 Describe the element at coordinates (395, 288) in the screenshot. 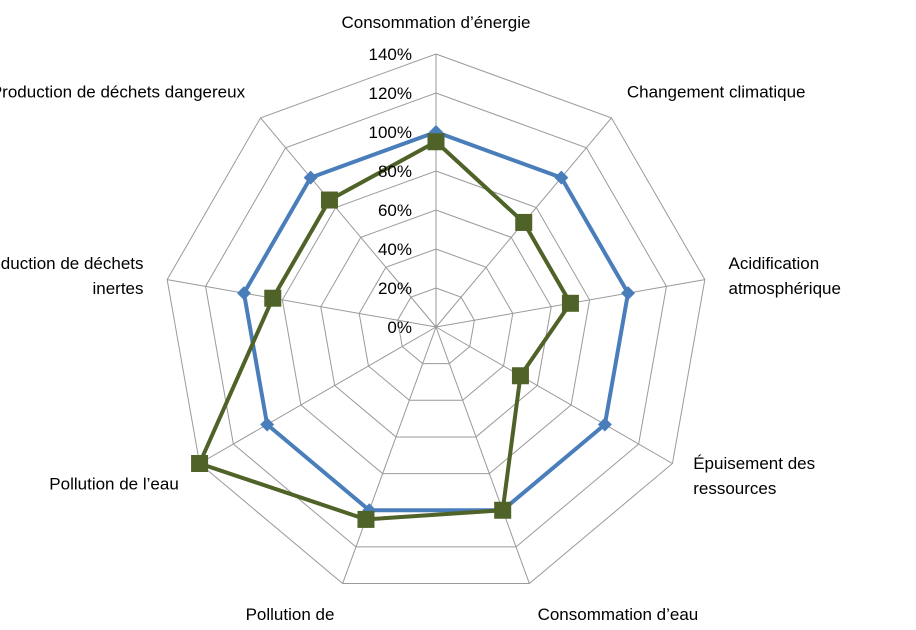

I see `r-tick-label: 20%` at that location.